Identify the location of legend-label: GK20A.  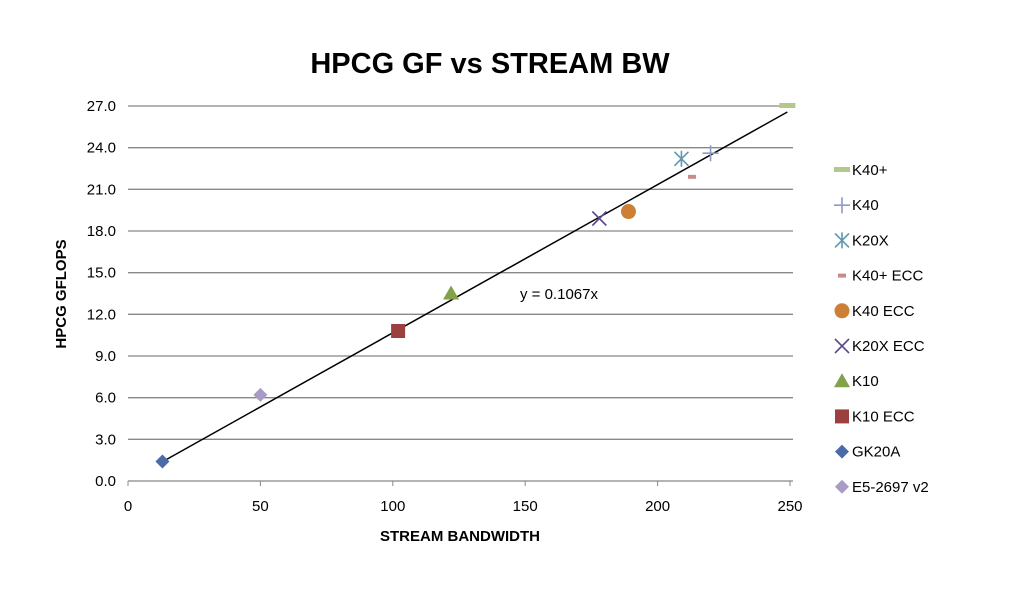
(876, 452).